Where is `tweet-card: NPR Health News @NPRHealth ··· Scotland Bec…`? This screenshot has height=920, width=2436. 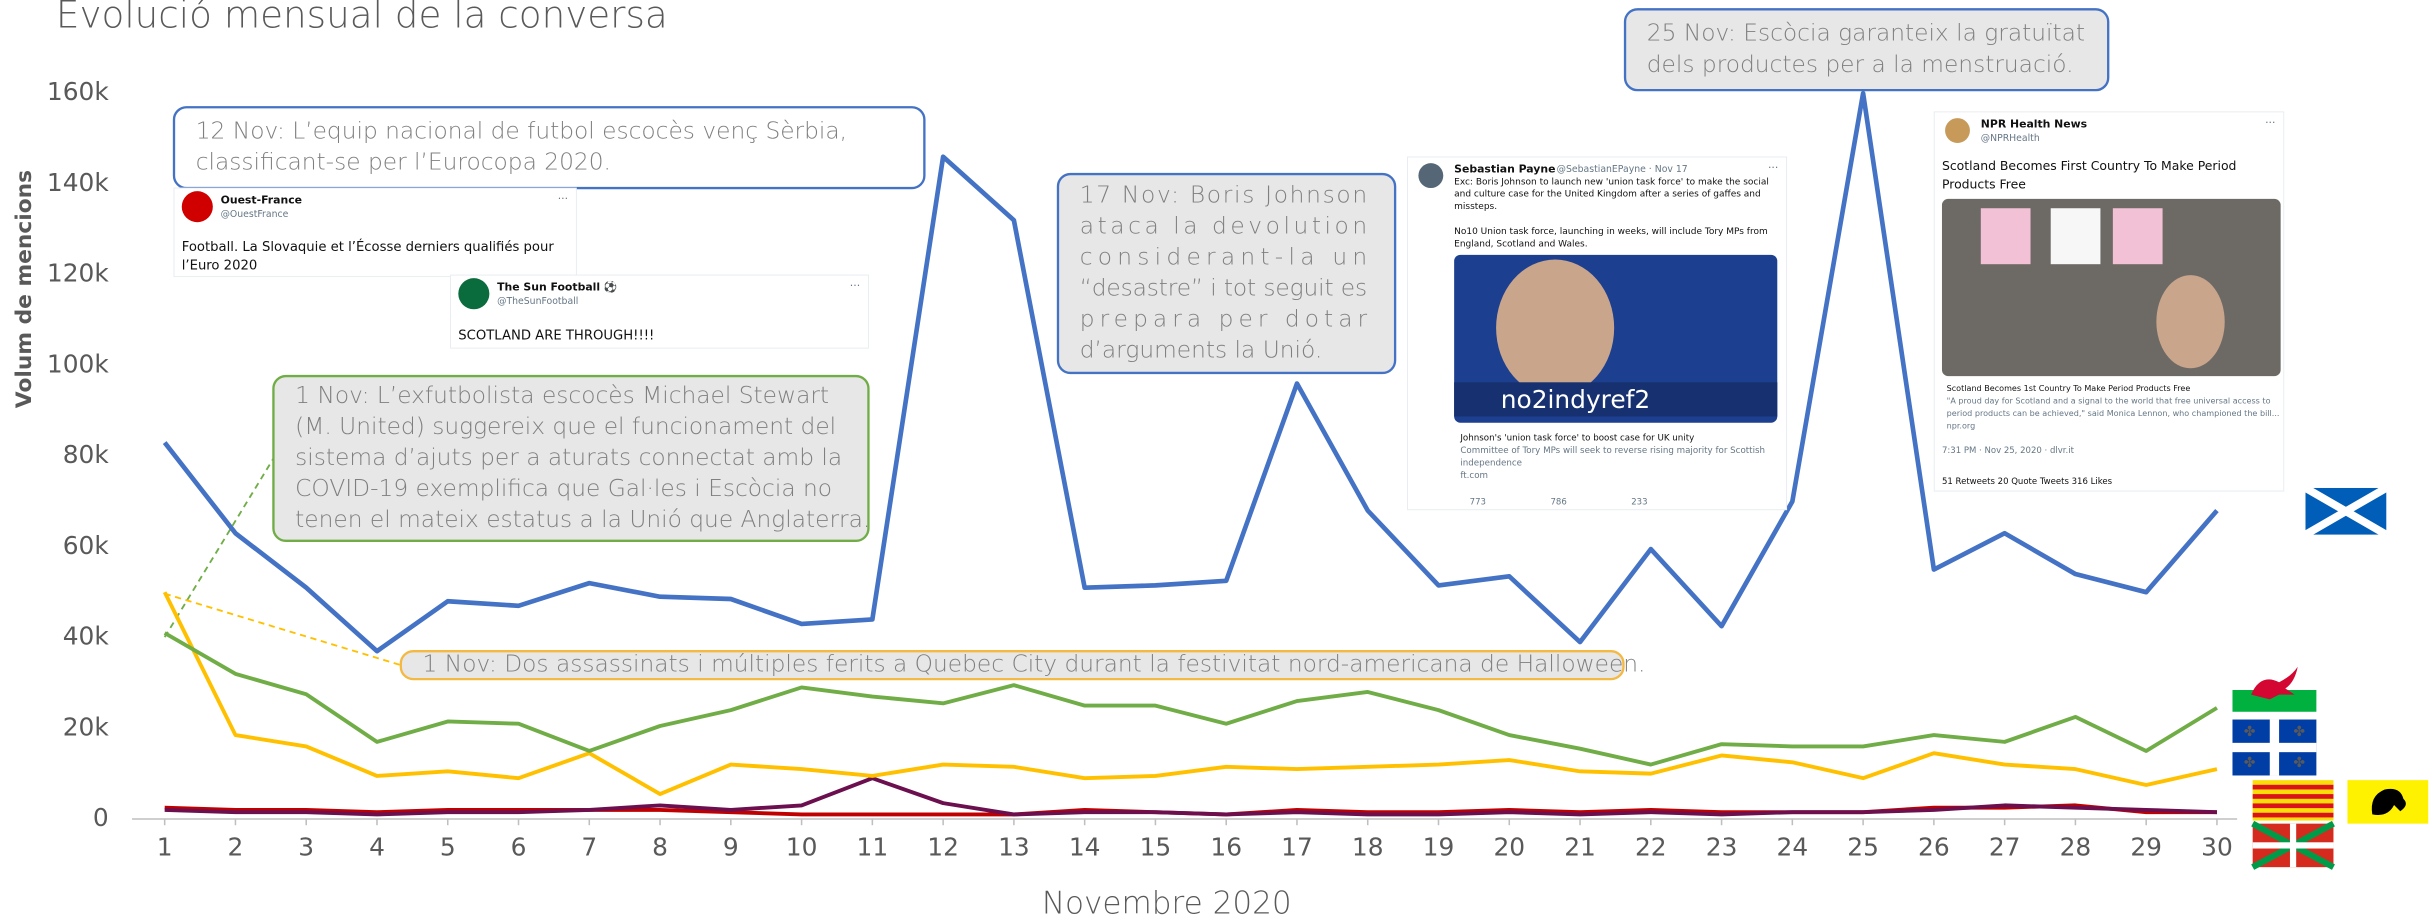 tweet-card: NPR Health News @NPRHealth ··· Scotland Bec… is located at coordinates (2109, 301).